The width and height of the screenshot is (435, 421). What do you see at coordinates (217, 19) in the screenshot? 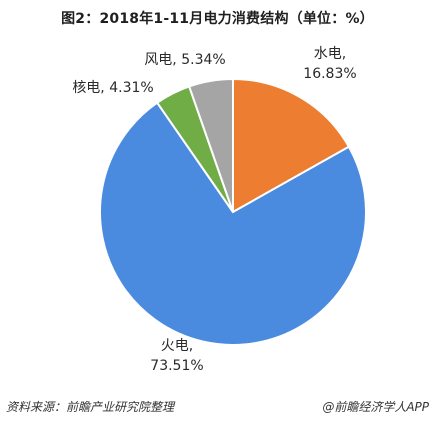
I see `chart-title: 图2：2018年1-11月电力消费结构（单位：%）` at bounding box center [217, 19].